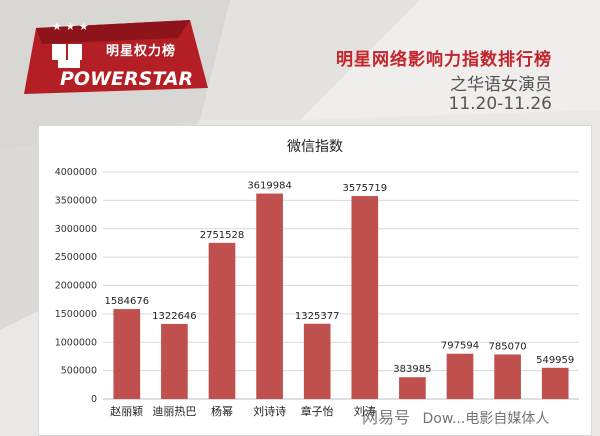  I want to click on y-tick-label: 500000, so click(79, 371).